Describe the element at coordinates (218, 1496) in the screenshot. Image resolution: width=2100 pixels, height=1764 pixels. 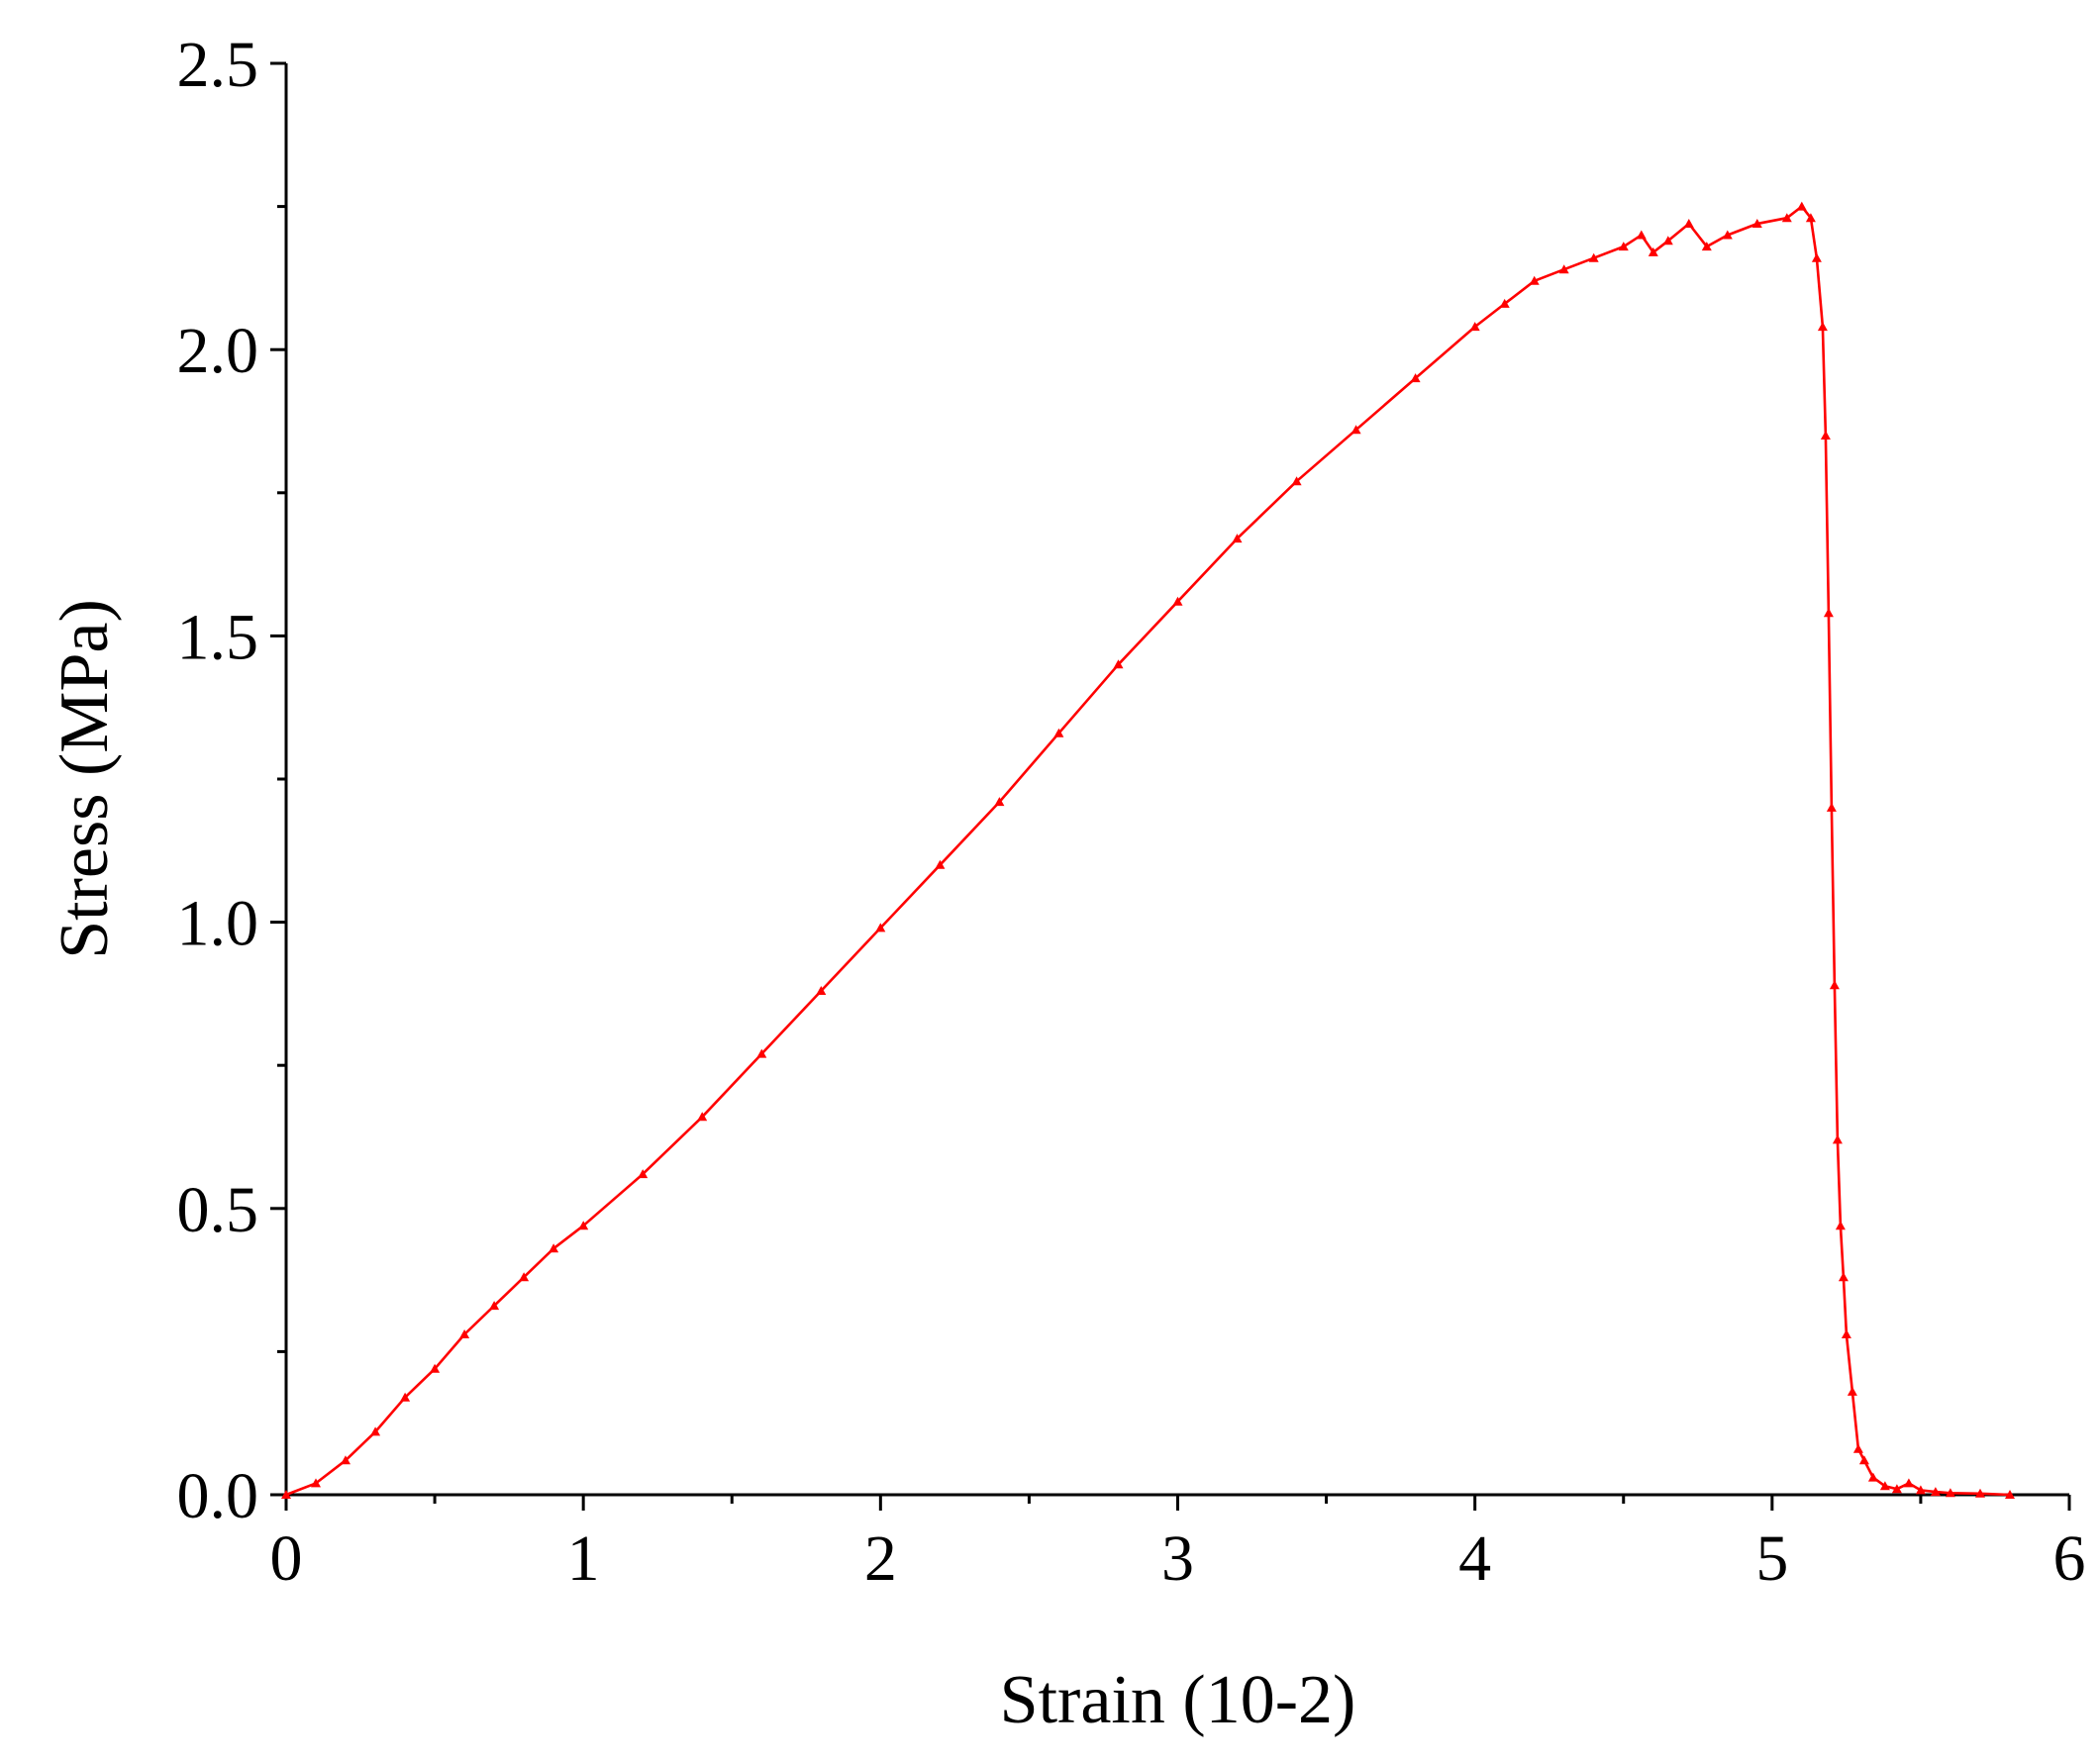
I see `y-tick-label: 0.0` at that location.